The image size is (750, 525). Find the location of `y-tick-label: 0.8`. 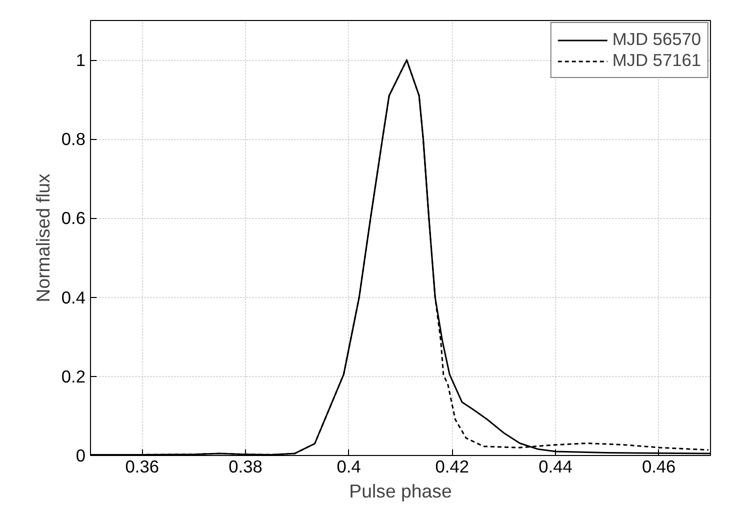

y-tick-label: 0.8 is located at coordinates (73, 139).